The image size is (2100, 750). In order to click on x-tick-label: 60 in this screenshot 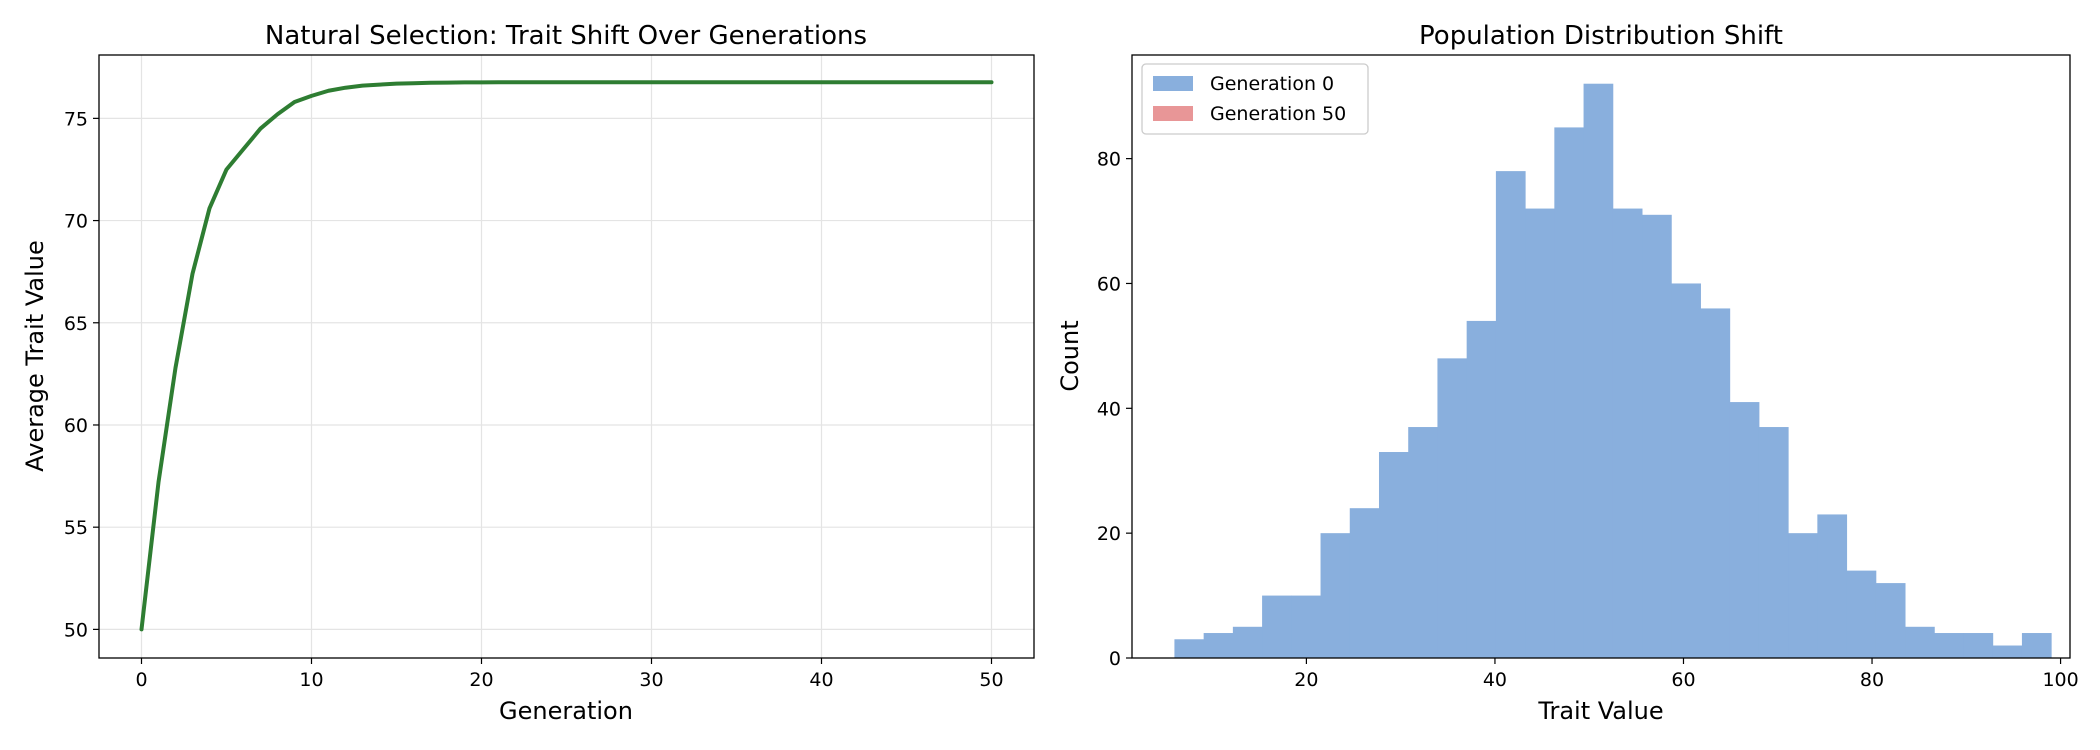, I will do `click(1683, 680)`.